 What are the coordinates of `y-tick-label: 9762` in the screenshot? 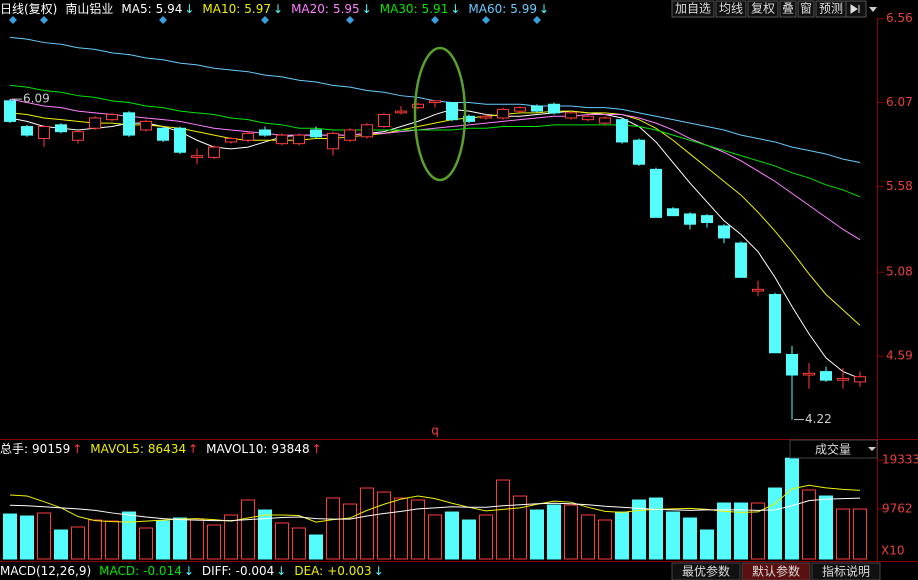 It's located at (897, 509).